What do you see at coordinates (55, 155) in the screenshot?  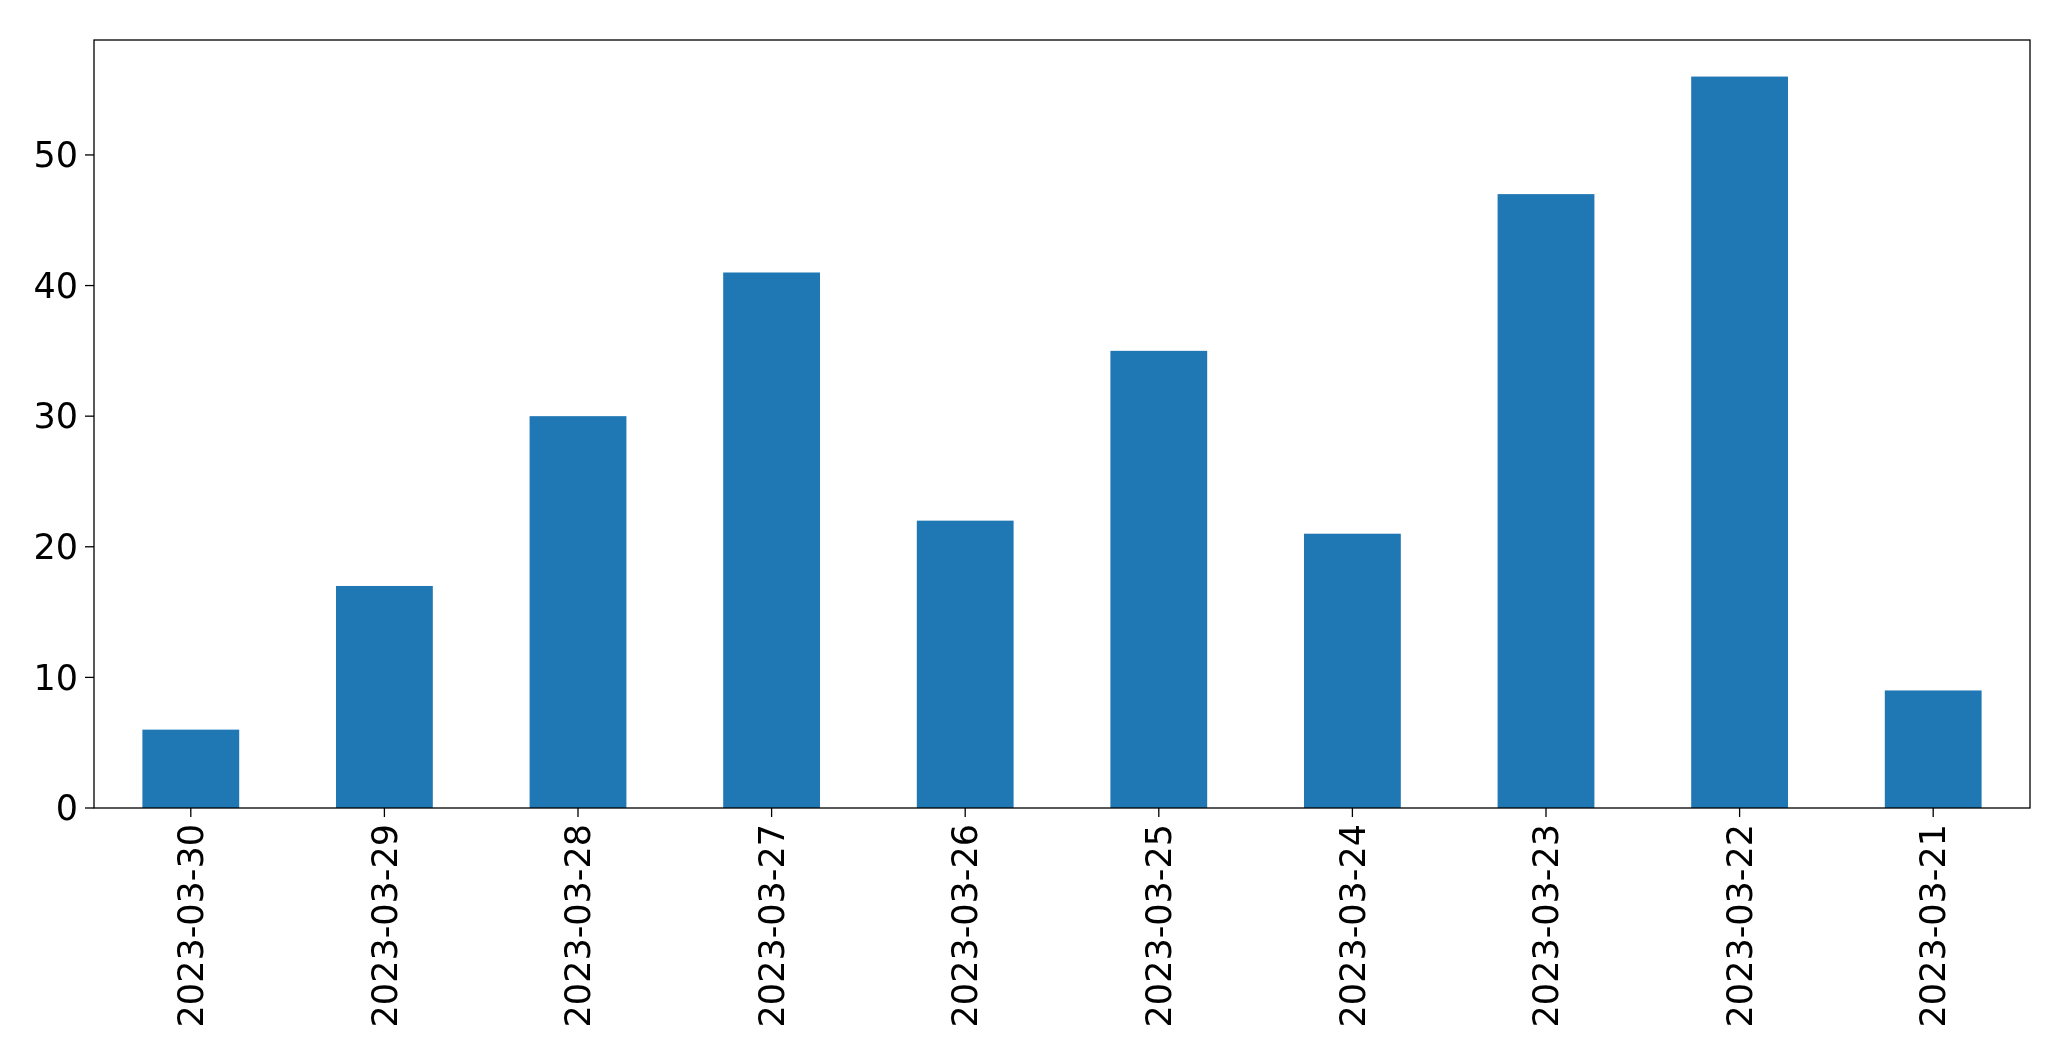 I see `y-tick-label: 50` at bounding box center [55, 155].